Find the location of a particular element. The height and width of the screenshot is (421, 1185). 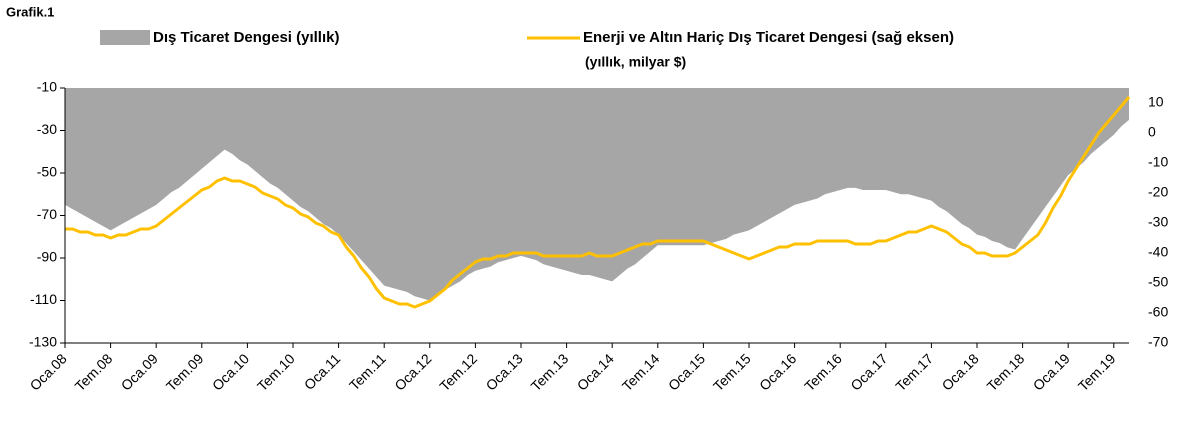

x-tick-label: Tem.12 is located at coordinates (458, 372).